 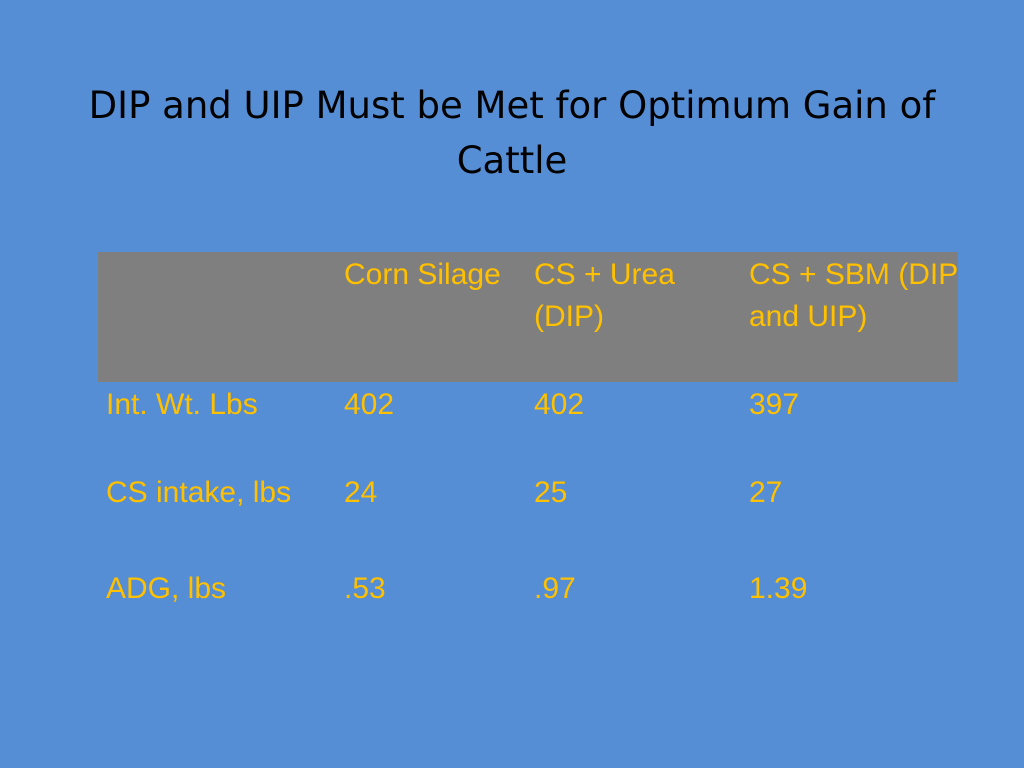 What do you see at coordinates (361, 492) in the screenshot?
I see `table-cell: 24` at bounding box center [361, 492].